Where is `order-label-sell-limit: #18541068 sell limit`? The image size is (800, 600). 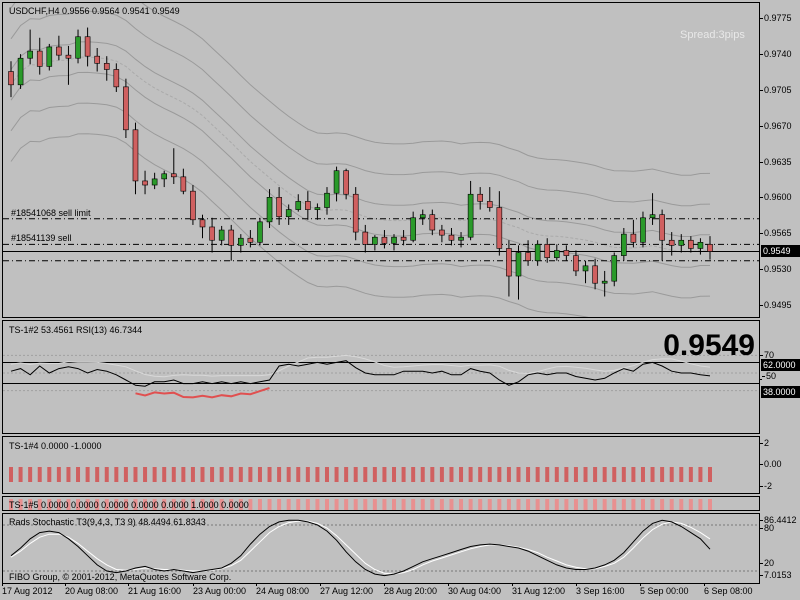 order-label-sell-limit: #18541068 sell limit is located at coordinates (51, 212).